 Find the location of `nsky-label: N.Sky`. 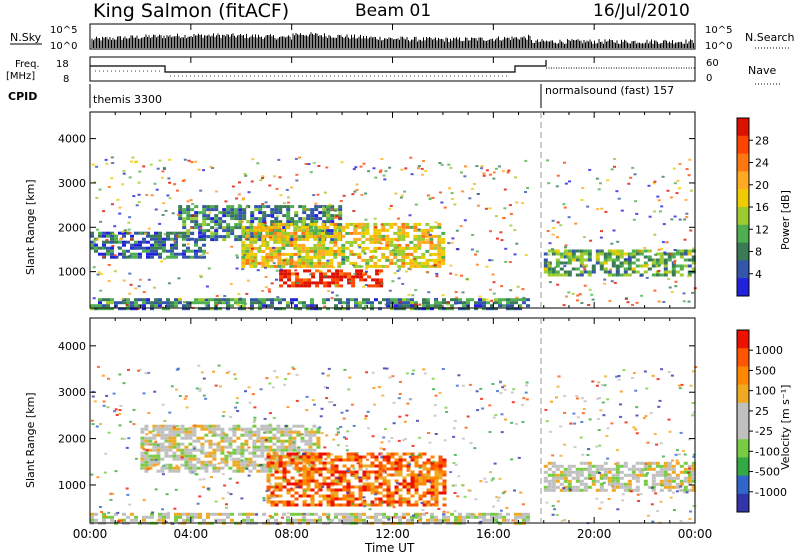

nsky-label: N.Sky is located at coordinates (26, 37).